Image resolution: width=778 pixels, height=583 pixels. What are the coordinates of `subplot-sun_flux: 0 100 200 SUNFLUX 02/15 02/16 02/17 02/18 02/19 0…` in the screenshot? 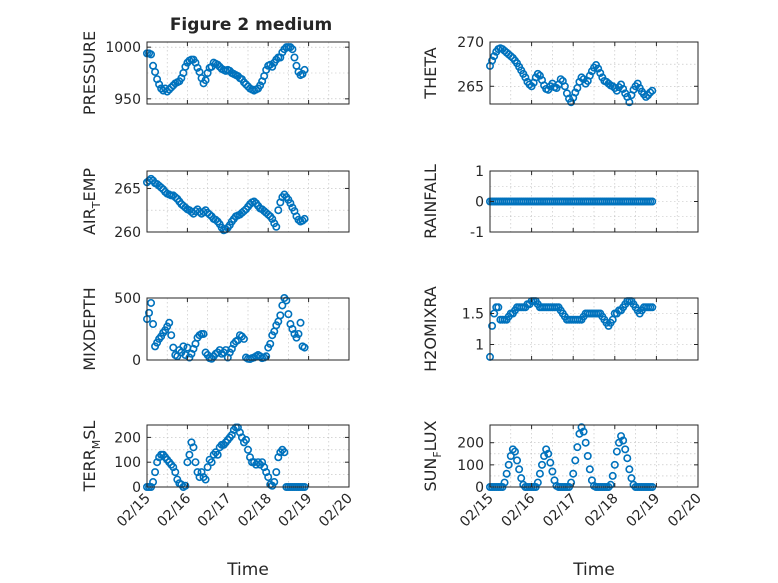 It's located at (563, 500).